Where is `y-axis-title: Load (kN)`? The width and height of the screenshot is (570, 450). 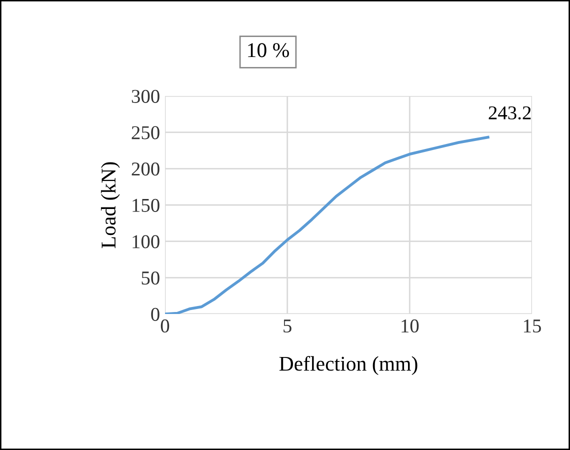 y-axis-title: Load (kN) is located at coordinates (110, 205).